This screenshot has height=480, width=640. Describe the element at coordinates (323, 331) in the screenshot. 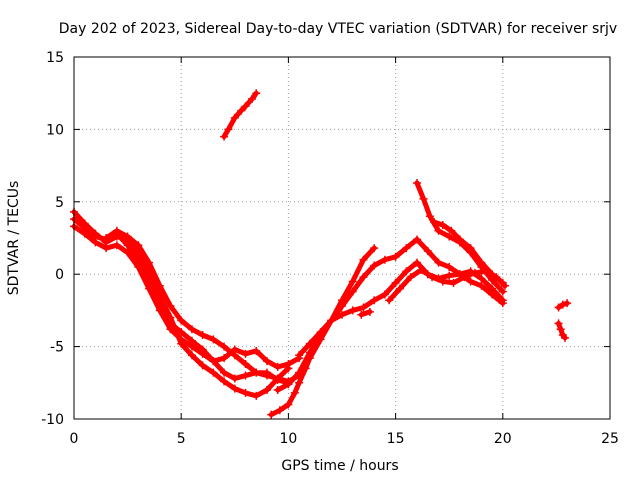

I see `series-track-f` at that location.